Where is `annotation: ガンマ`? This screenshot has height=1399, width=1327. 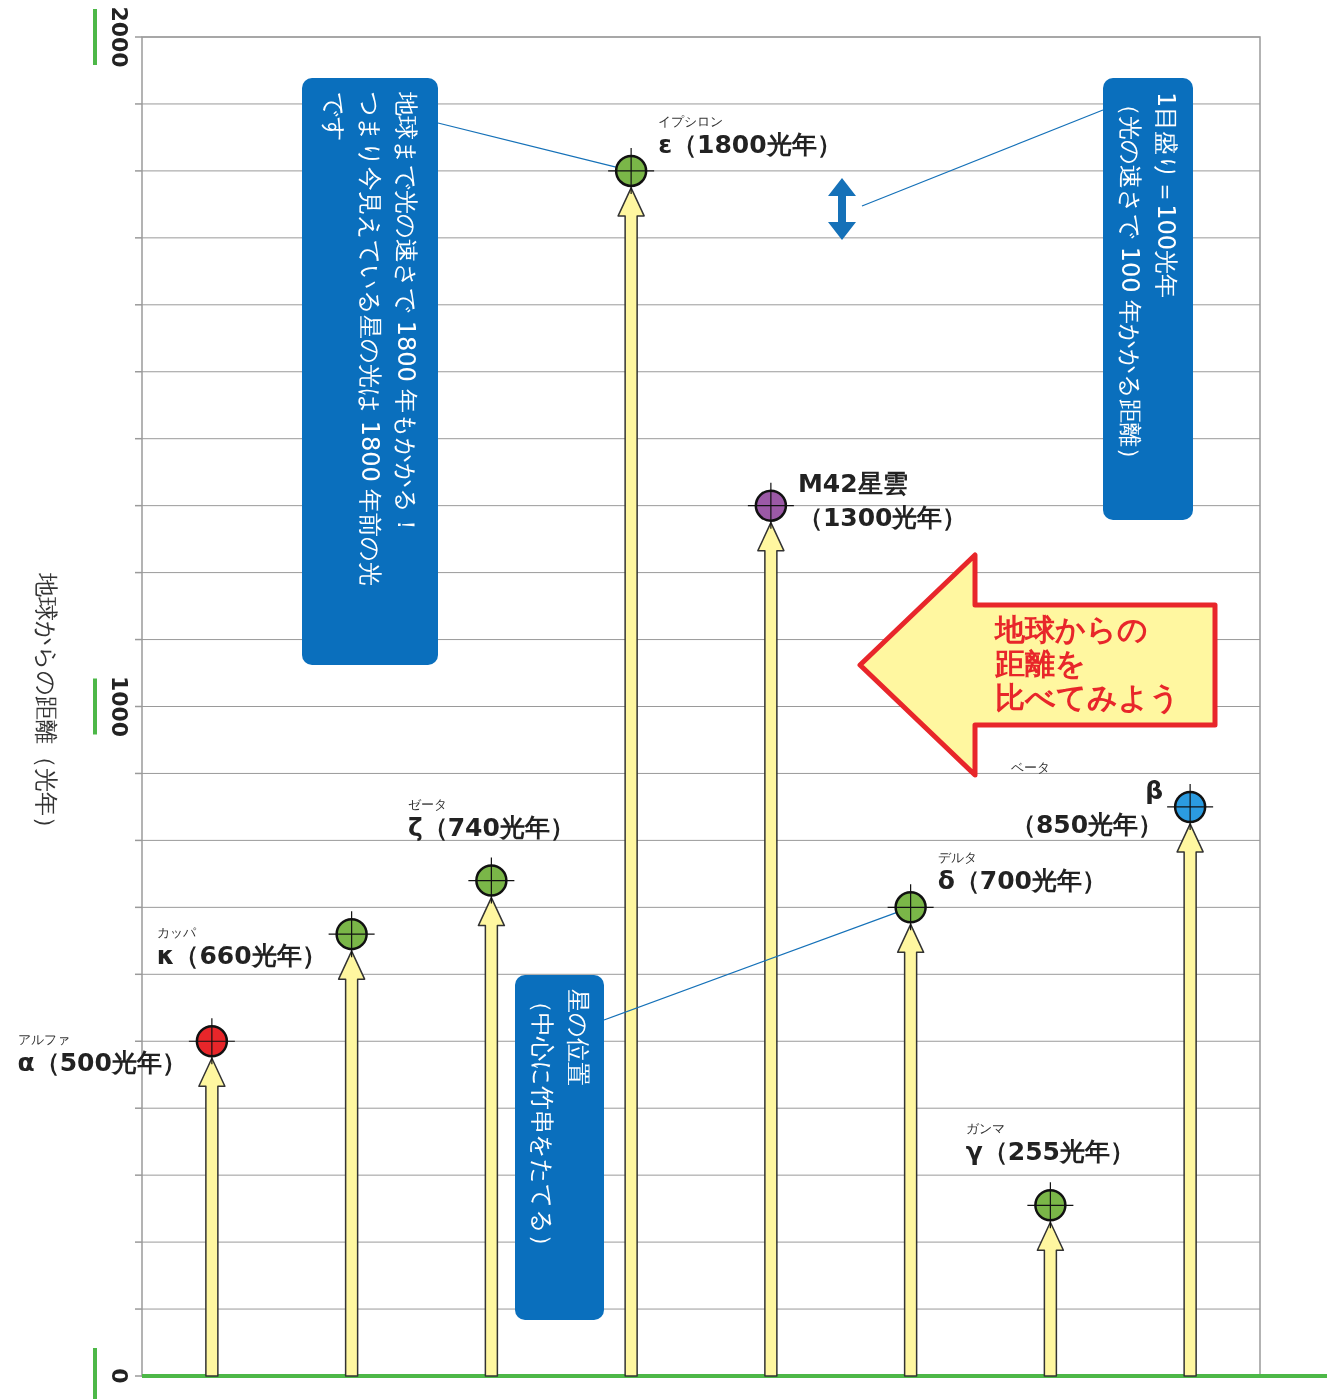 annotation: ガンマ is located at coordinates (985, 1129).